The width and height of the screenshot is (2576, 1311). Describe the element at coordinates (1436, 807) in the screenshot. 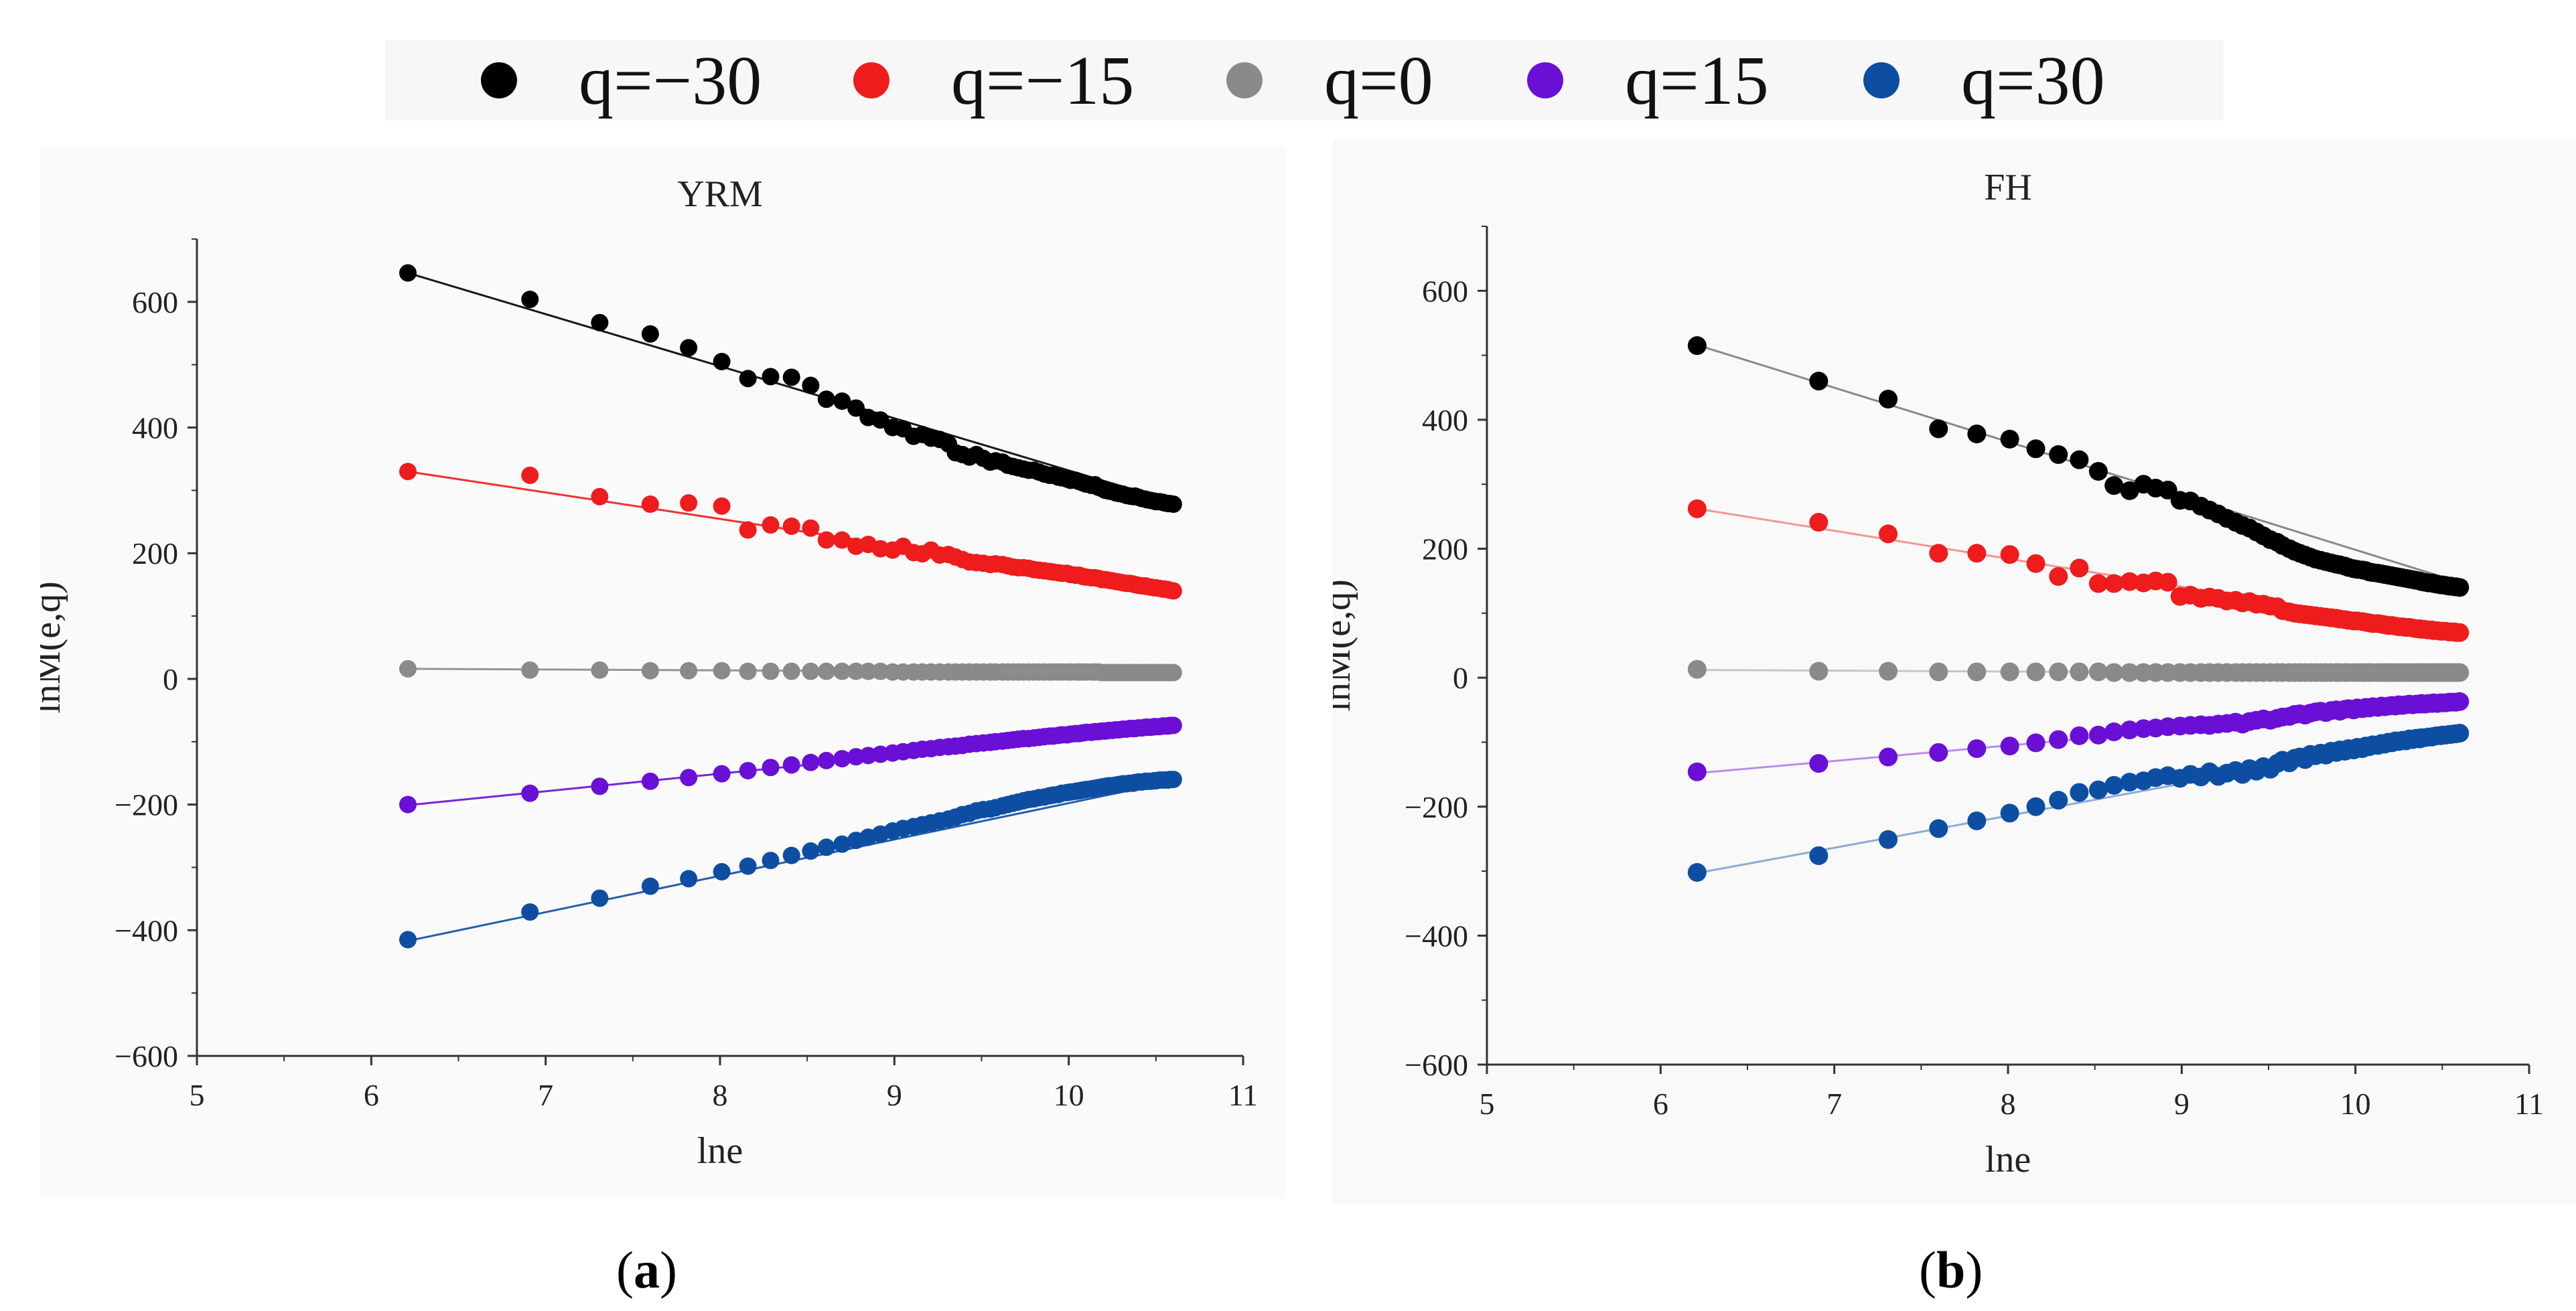

I see `y-tick-label: −200` at that location.